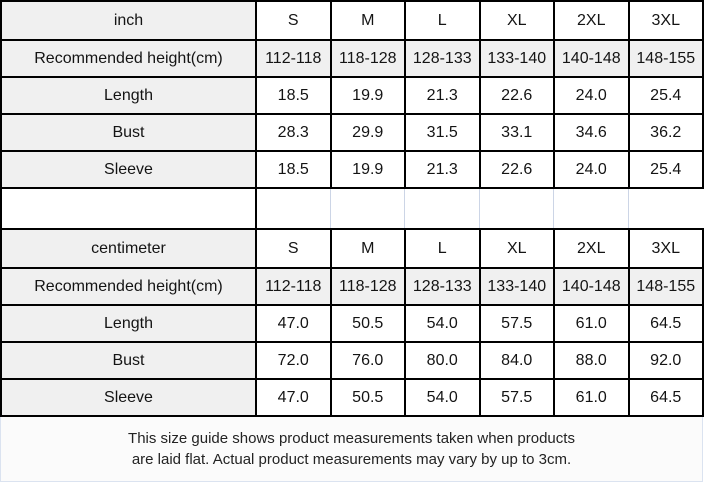 This screenshot has width=710, height=498. What do you see at coordinates (128, 248) in the screenshot?
I see `unit-header-cell: centimeter` at bounding box center [128, 248].